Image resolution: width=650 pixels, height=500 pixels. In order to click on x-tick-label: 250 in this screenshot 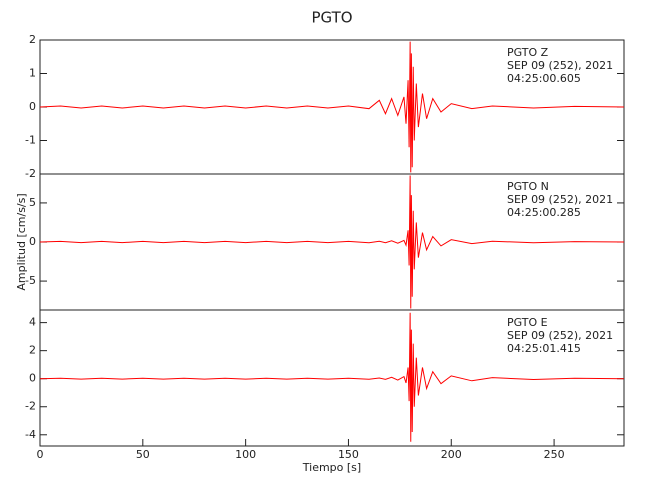, I will do `click(554, 454)`.